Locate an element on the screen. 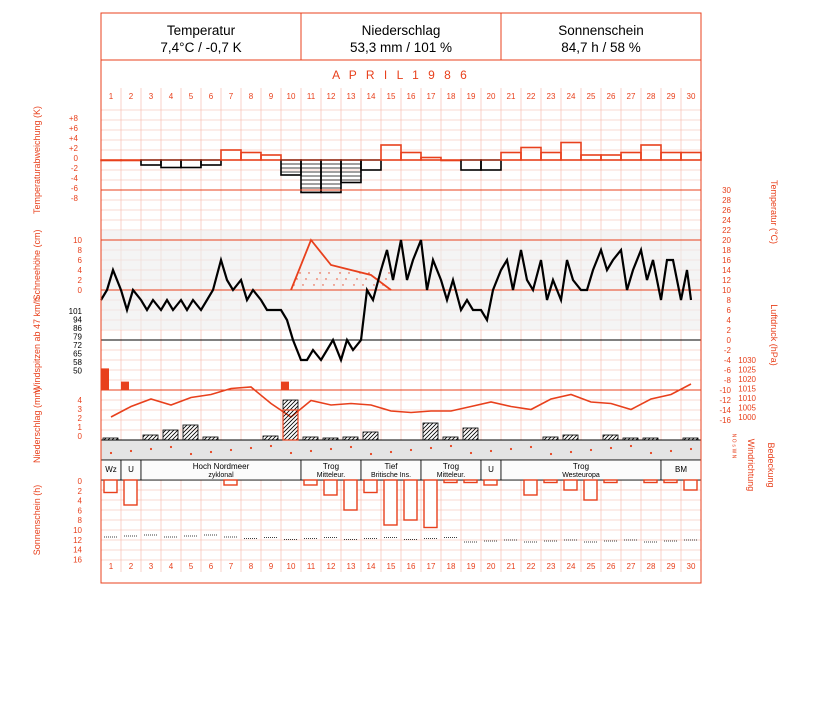 This screenshot has height=702, width=827. day-label: 12 is located at coordinates (331, 566).